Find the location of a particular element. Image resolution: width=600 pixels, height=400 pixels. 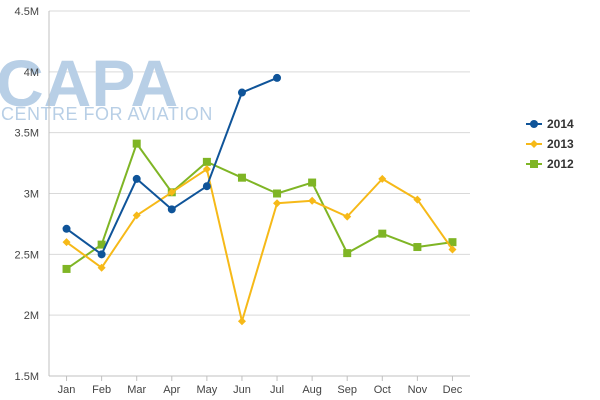

y-tick-label: 4.5M is located at coordinates (27, 12).